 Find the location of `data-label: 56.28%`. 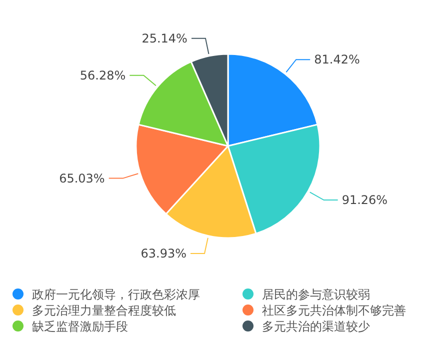

data-label: 56.28% is located at coordinates (103, 75).